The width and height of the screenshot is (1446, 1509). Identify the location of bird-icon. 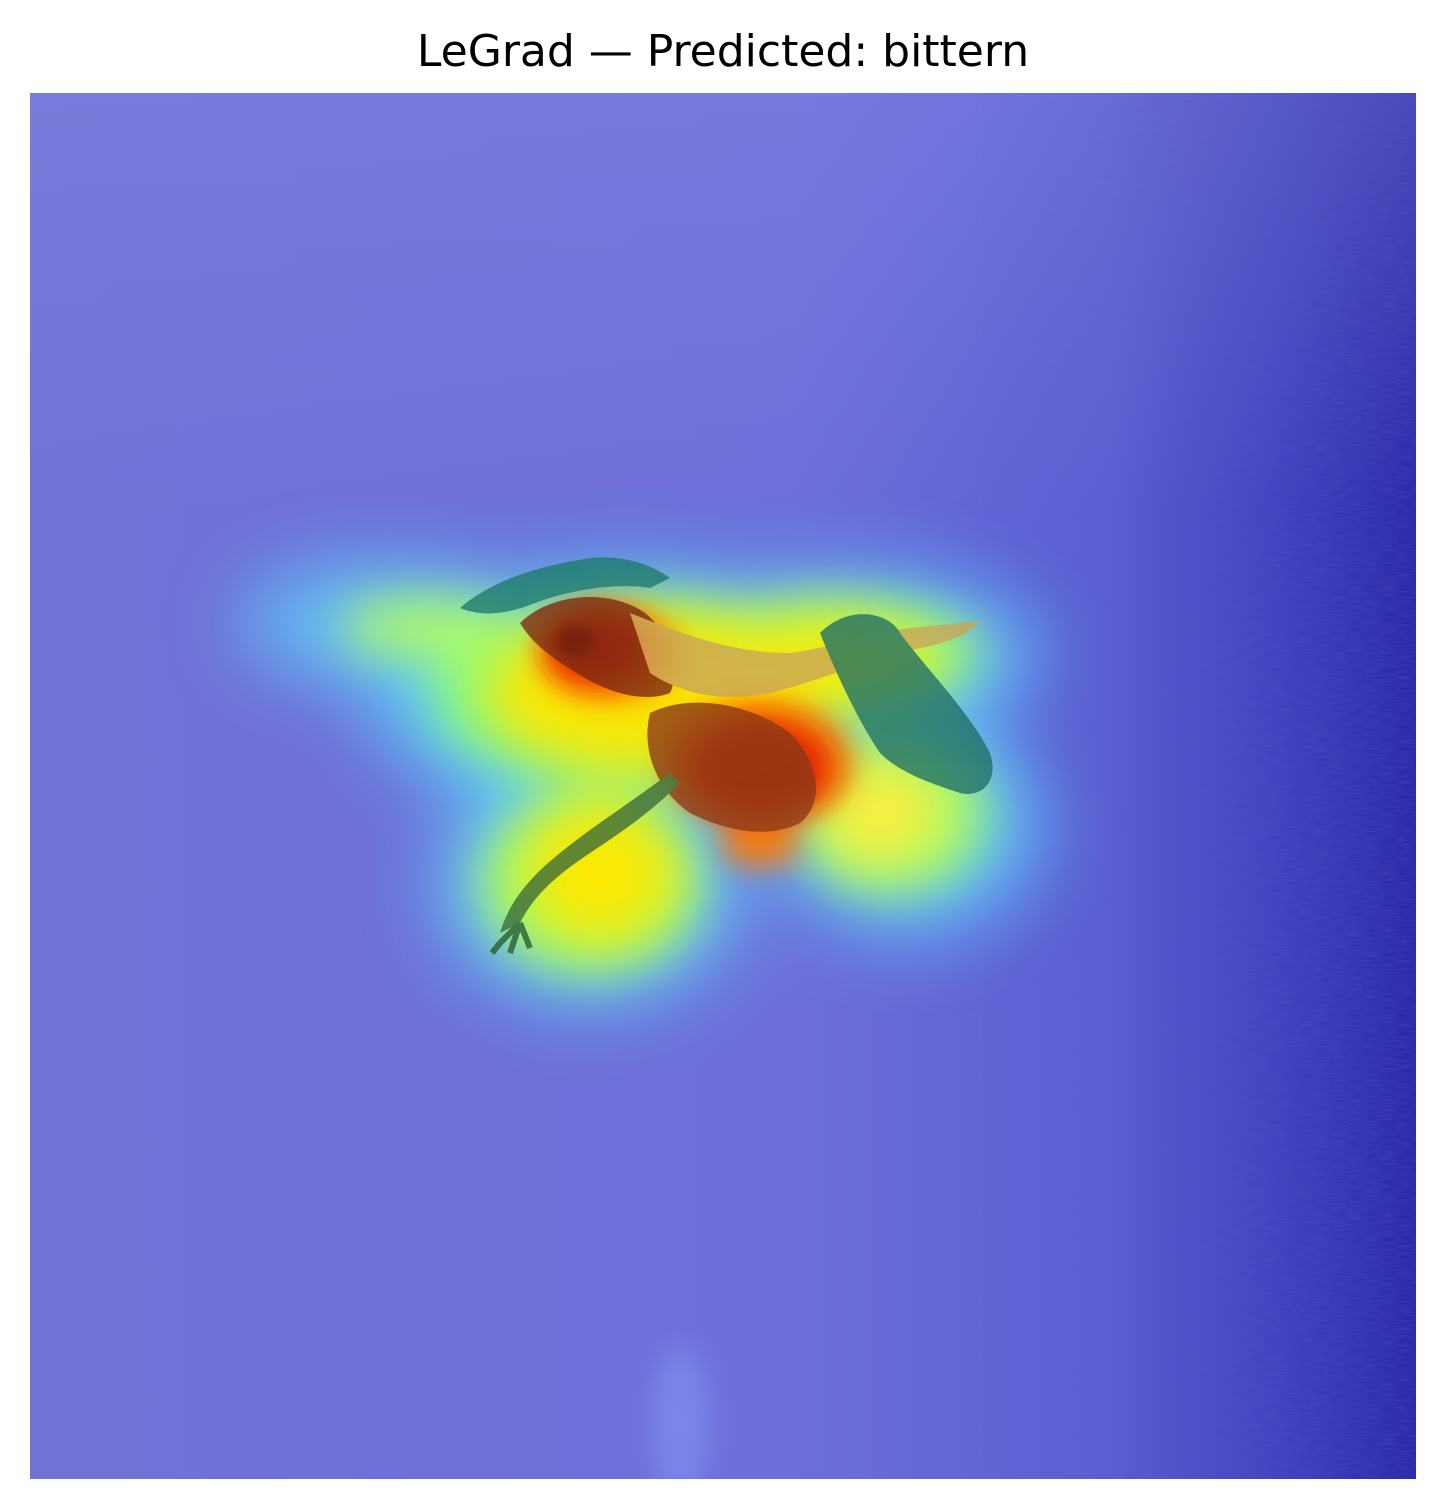
(726, 756).